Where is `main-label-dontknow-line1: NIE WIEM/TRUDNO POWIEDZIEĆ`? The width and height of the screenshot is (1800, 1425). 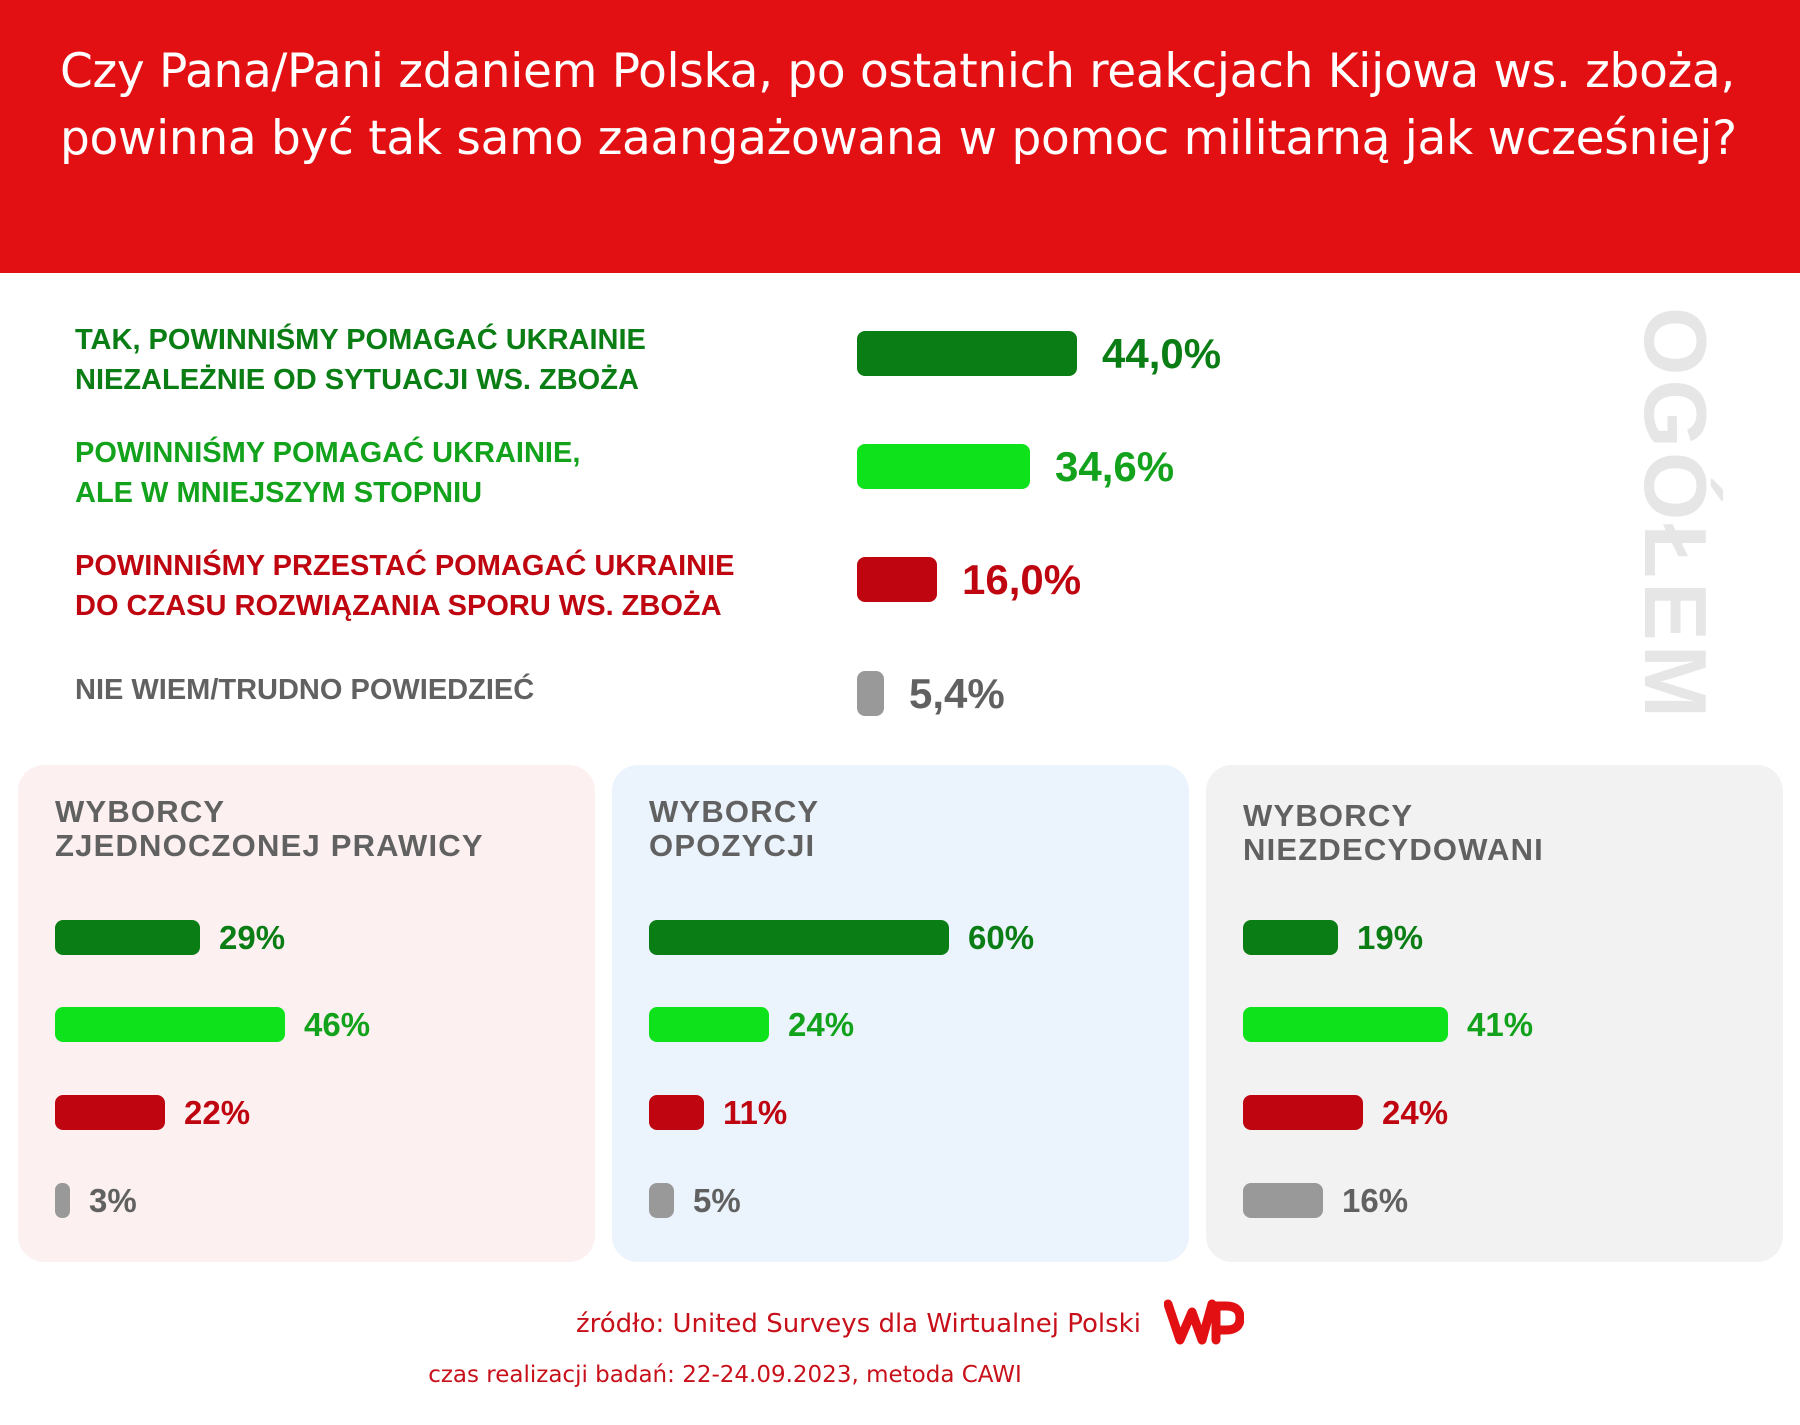 main-label-dontknow-line1: NIE WIEM/TRUDNO POWIEDZIEĆ is located at coordinates (305, 690).